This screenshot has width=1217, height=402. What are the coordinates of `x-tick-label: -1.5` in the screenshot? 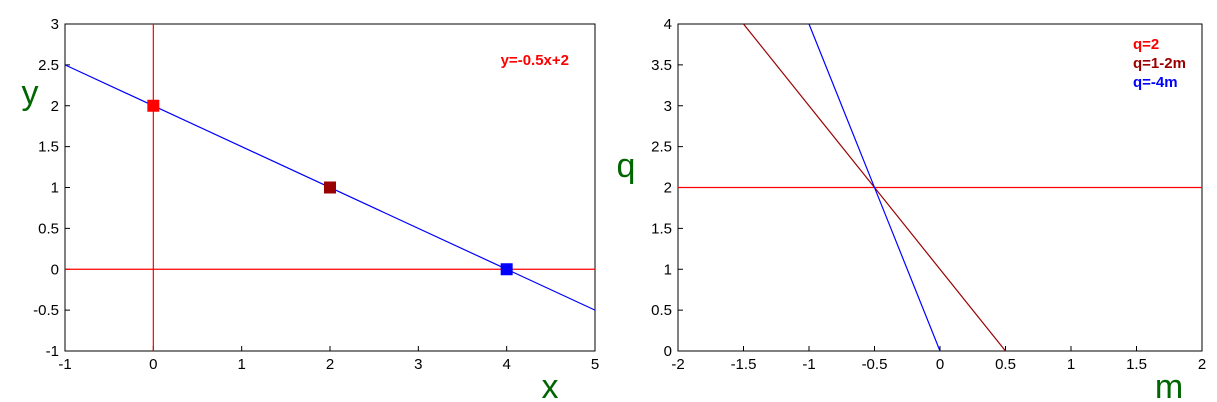 It's located at (744, 364).